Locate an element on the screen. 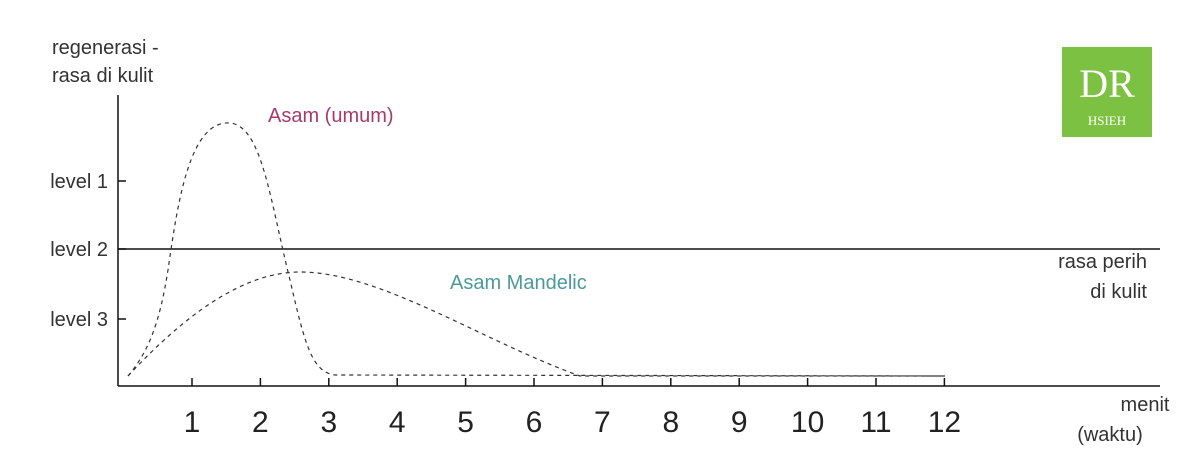  logo-text: HSIEH is located at coordinates (1107, 120).